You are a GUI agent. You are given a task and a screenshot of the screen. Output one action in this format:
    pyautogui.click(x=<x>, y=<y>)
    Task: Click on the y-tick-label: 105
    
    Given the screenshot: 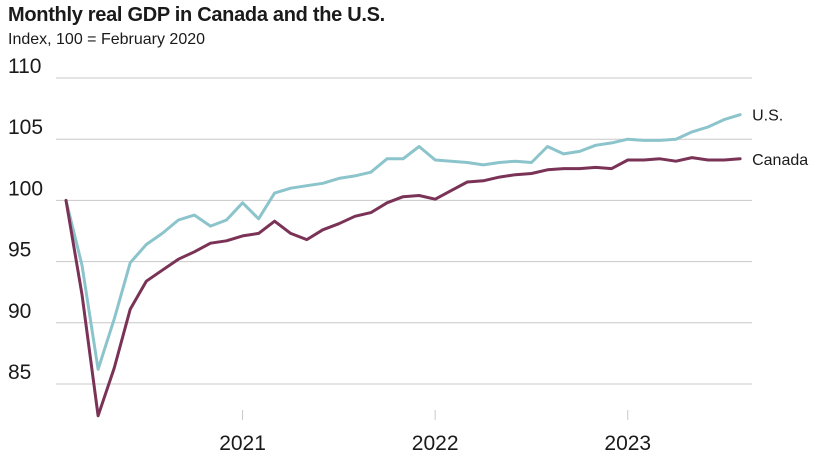 What is the action you would take?
    pyautogui.click(x=25, y=127)
    